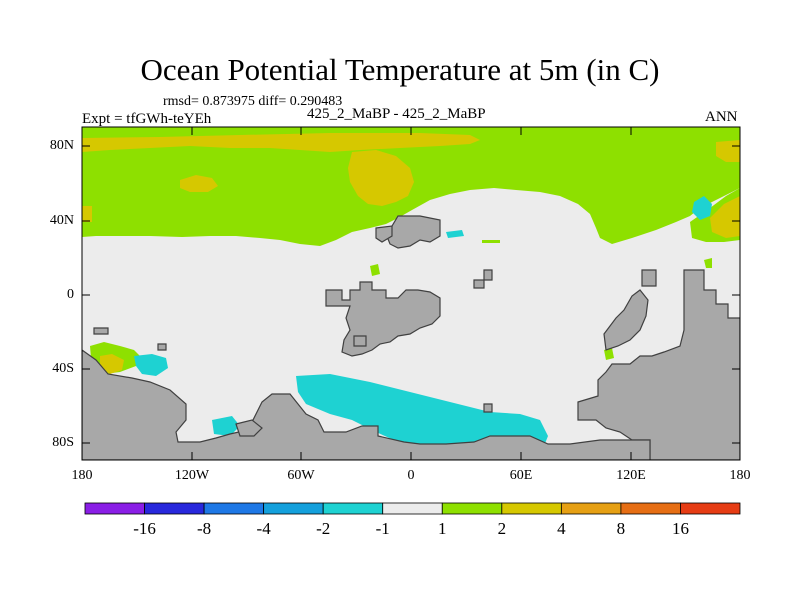 This screenshot has height=600, width=800. What do you see at coordinates (680, 528) in the screenshot?
I see `colorbar-label: 16` at bounding box center [680, 528].